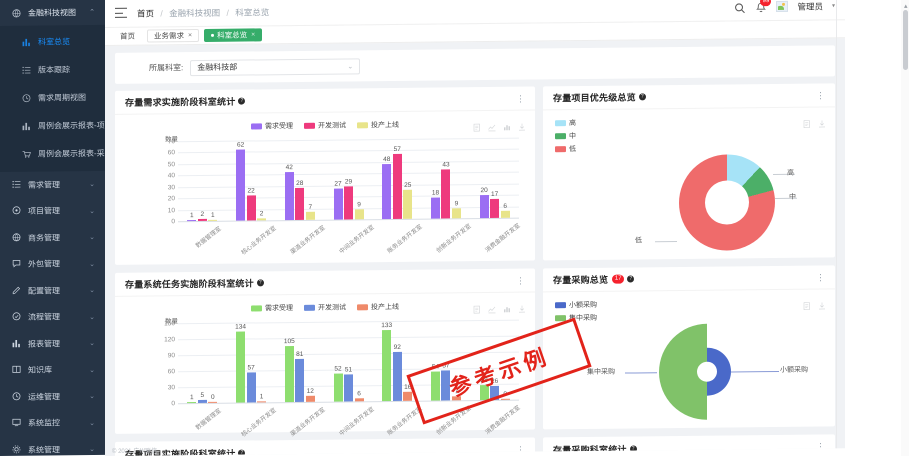 The width and height of the screenshot is (909, 456). Describe the element at coordinates (52, 264) in the screenshot. I see `sidebar-item-4: 外包管理 ⌄` at that location.